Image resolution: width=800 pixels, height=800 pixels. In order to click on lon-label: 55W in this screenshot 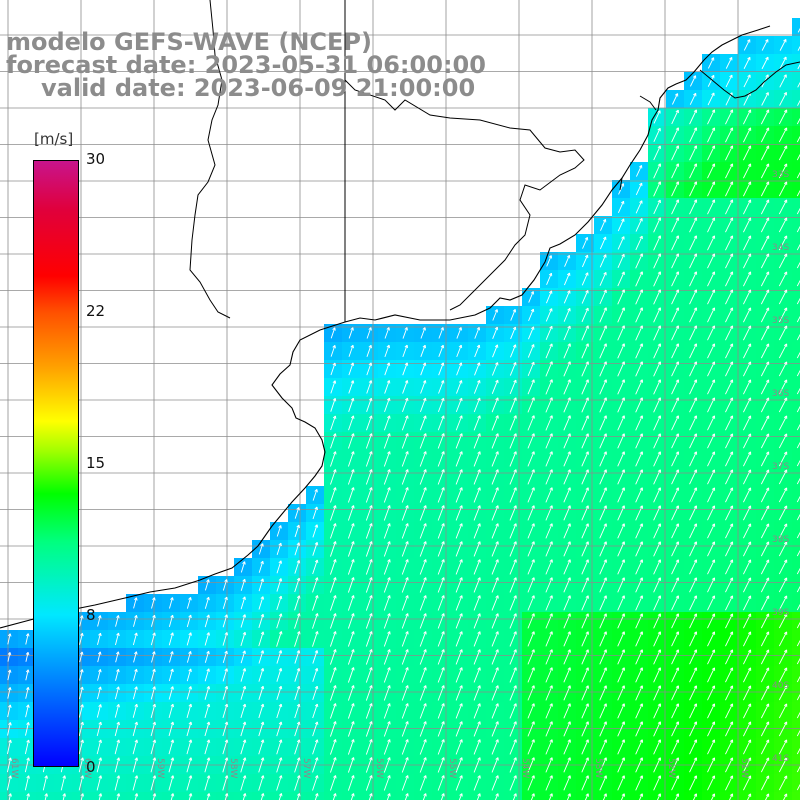, I will do `click(452, 768)`.